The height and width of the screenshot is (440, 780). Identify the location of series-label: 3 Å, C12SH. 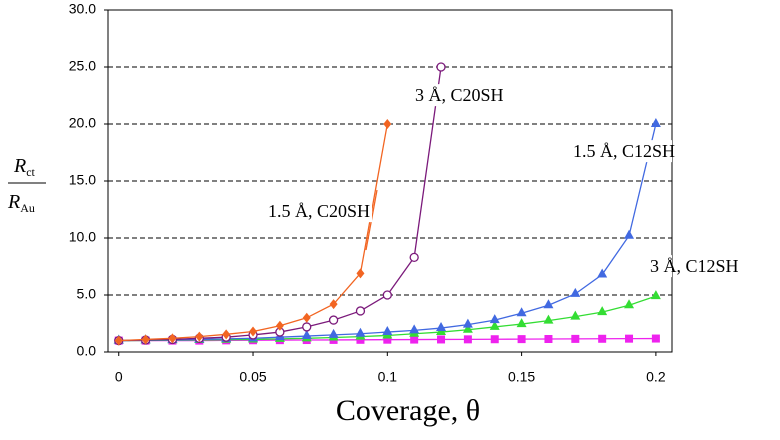
(694, 266).